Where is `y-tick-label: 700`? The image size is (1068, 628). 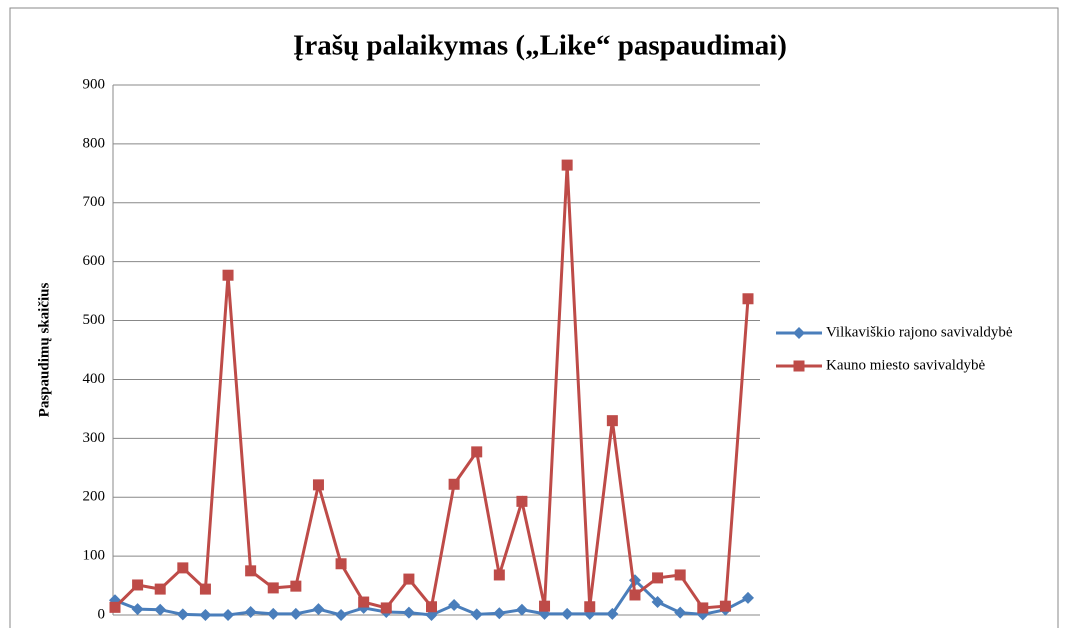 y-tick-label: 700 is located at coordinates (94, 202).